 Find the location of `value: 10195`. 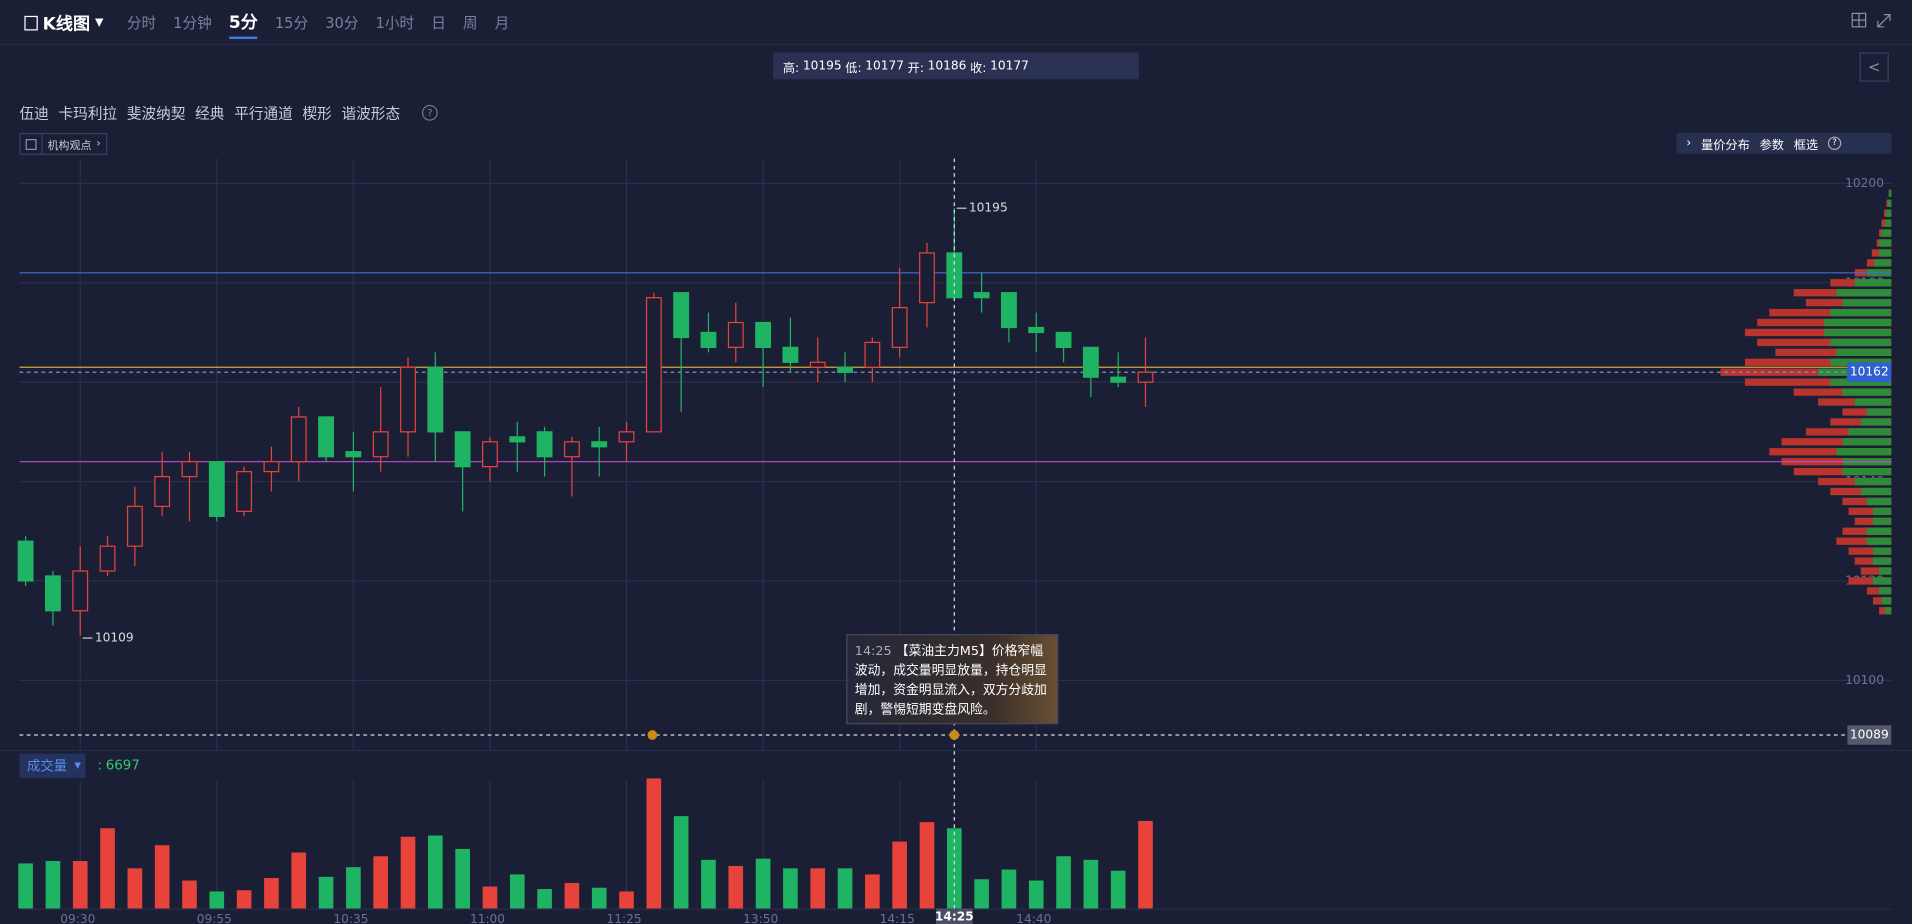

value: 10195 is located at coordinates (822, 66).